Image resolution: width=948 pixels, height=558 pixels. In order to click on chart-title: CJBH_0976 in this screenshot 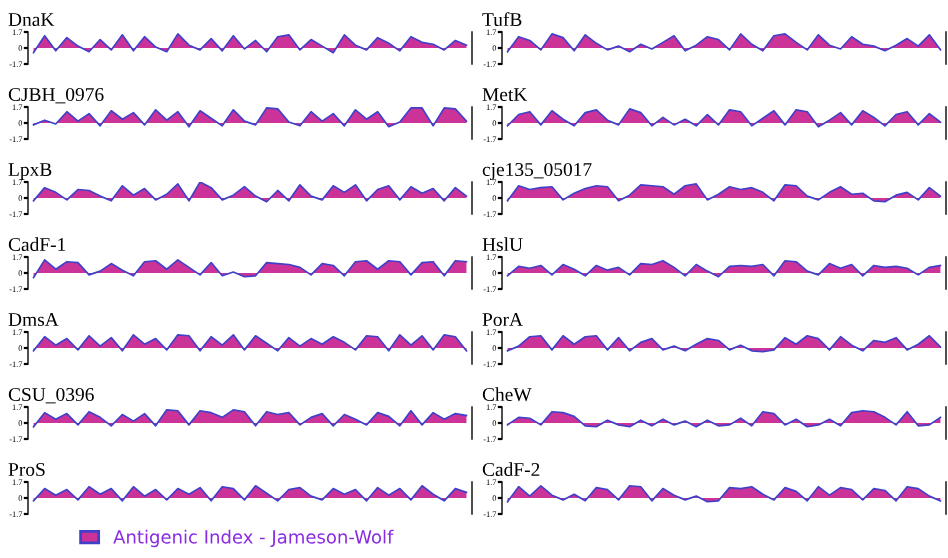, I will do `click(56, 95)`.